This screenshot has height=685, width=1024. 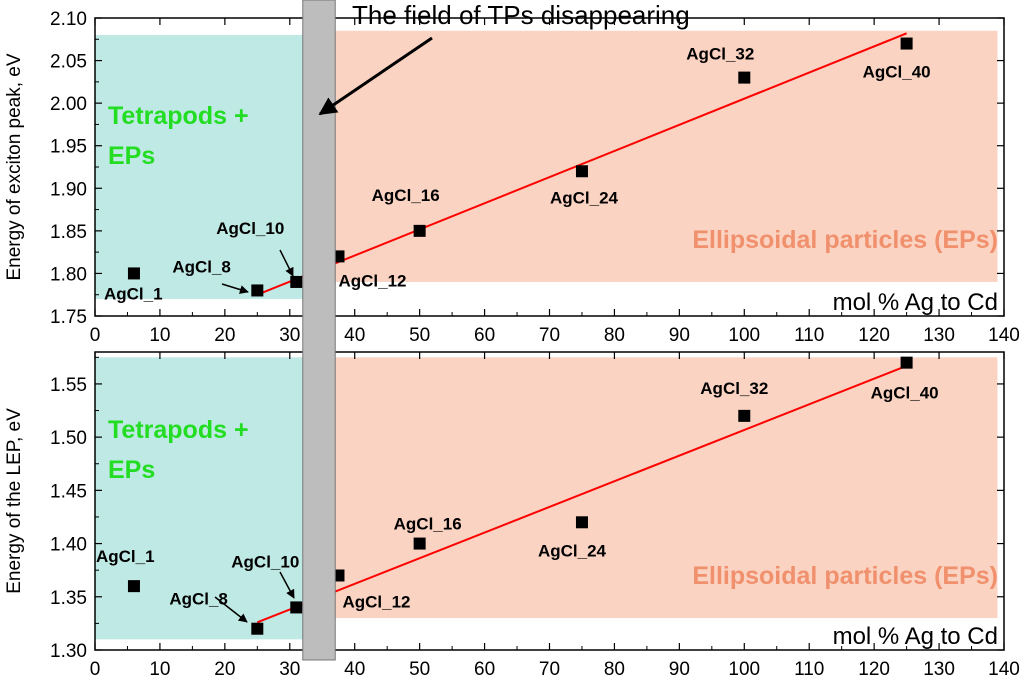 I want to click on y-axis-label: Energy of the LEP, eV, so click(x=14, y=501).